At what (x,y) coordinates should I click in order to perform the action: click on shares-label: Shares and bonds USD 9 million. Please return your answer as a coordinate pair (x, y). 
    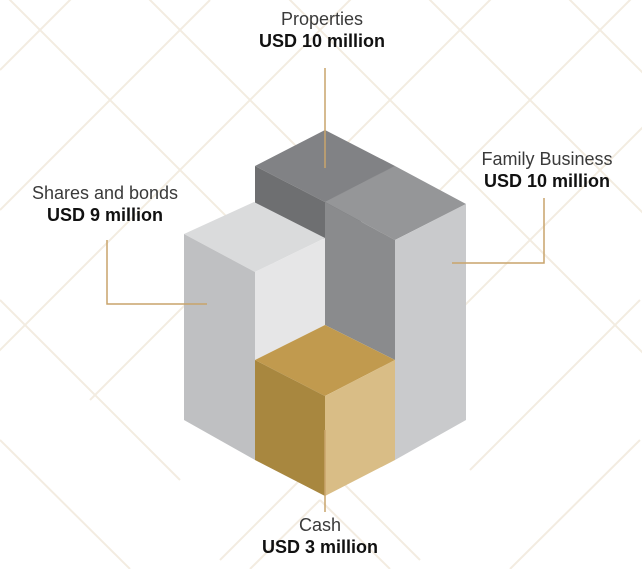
    Looking at the image, I should click on (105, 204).